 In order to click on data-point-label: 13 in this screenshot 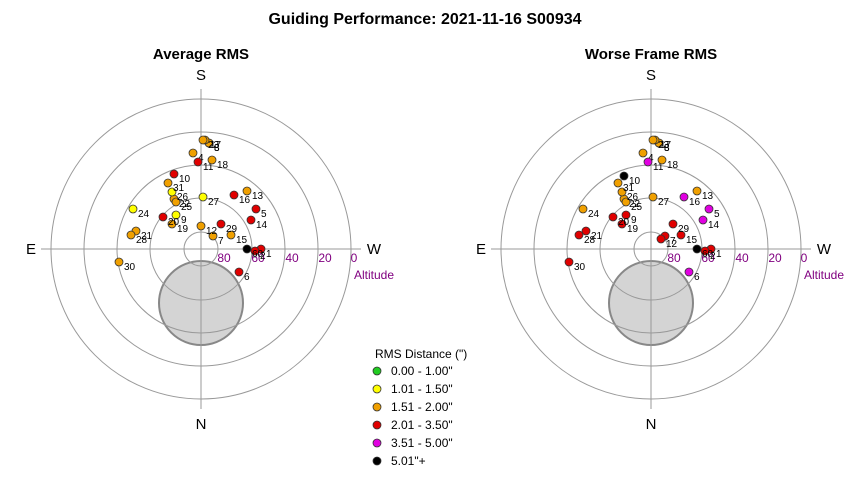, I will do `click(258, 196)`.